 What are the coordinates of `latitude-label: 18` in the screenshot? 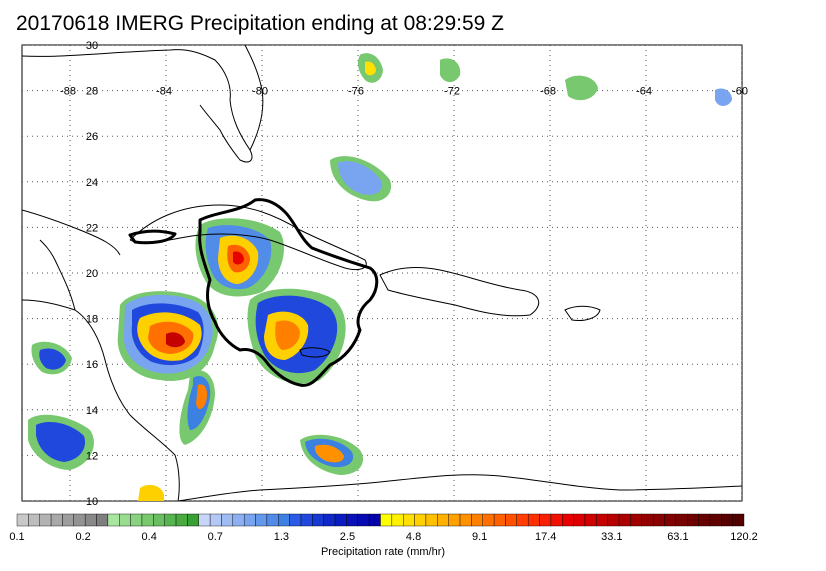 It's located at (92, 320).